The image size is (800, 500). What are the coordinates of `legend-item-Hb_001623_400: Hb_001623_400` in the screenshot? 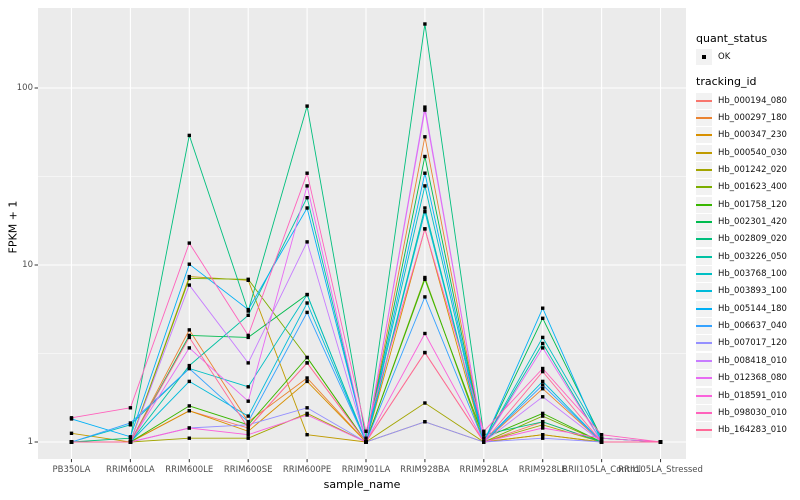 It's located at (741, 187).